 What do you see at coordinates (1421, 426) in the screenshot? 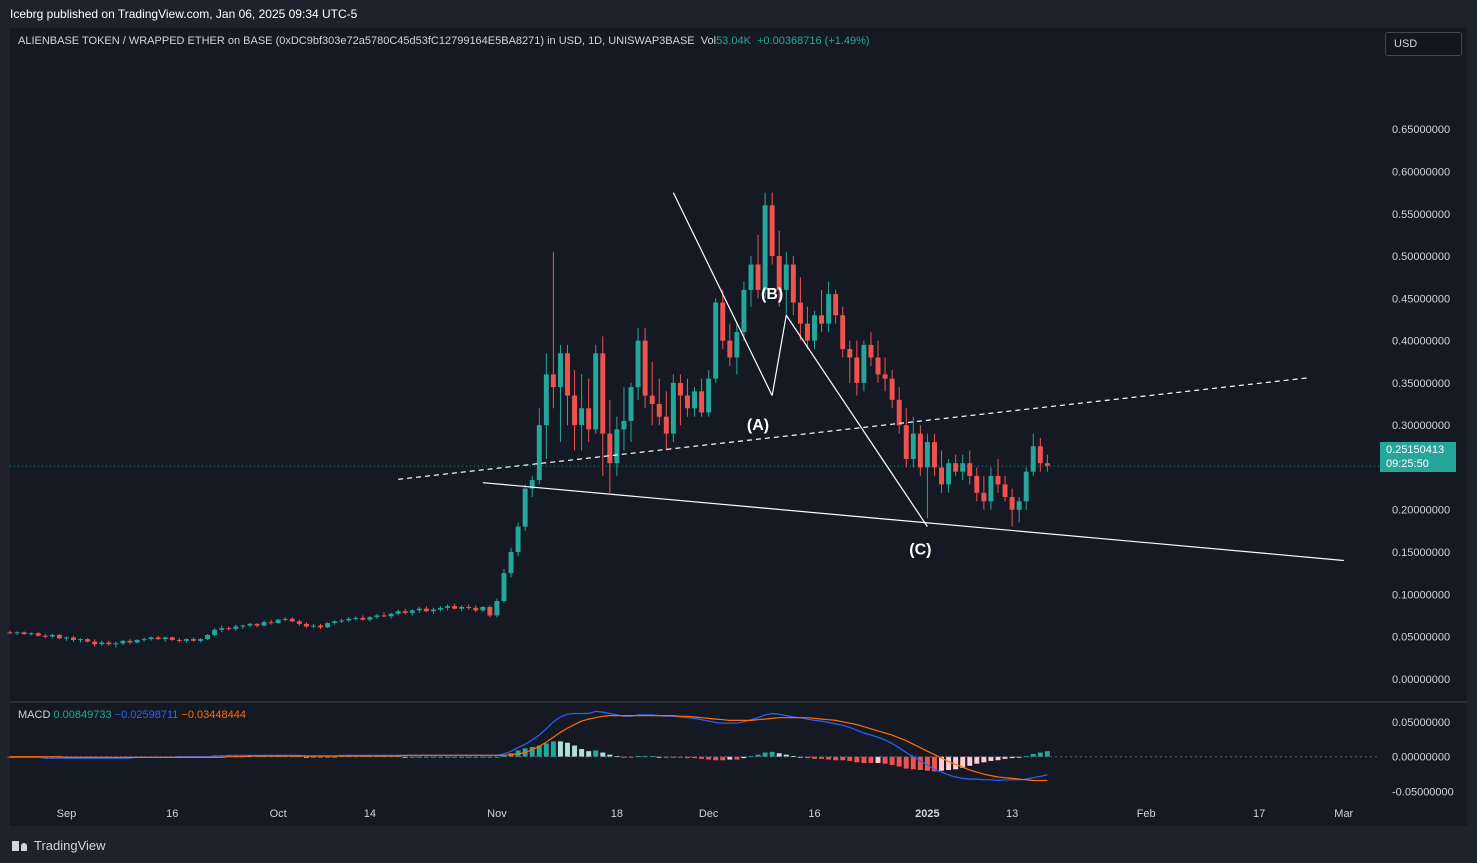
I see `price-axis-label: 0.30000000` at bounding box center [1421, 426].